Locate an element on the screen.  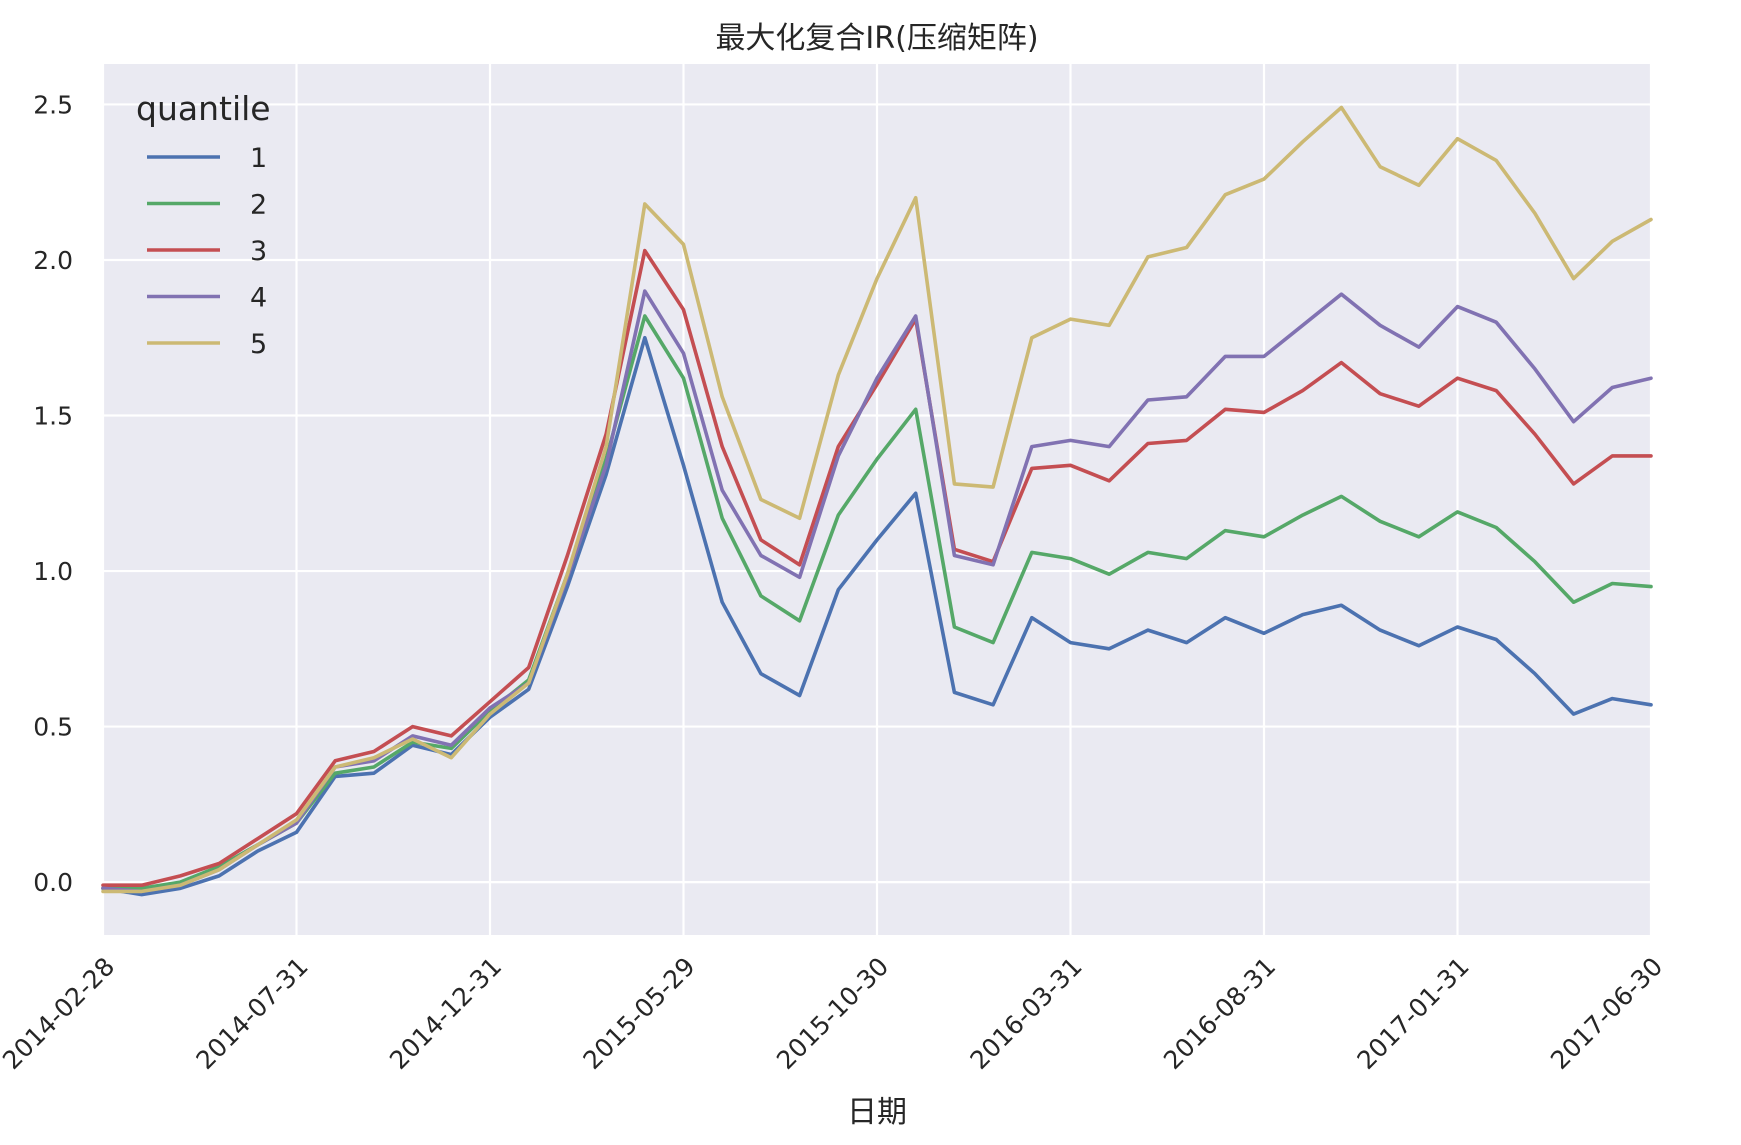
legend-label-4: 4 is located at coordinates (258, 298).